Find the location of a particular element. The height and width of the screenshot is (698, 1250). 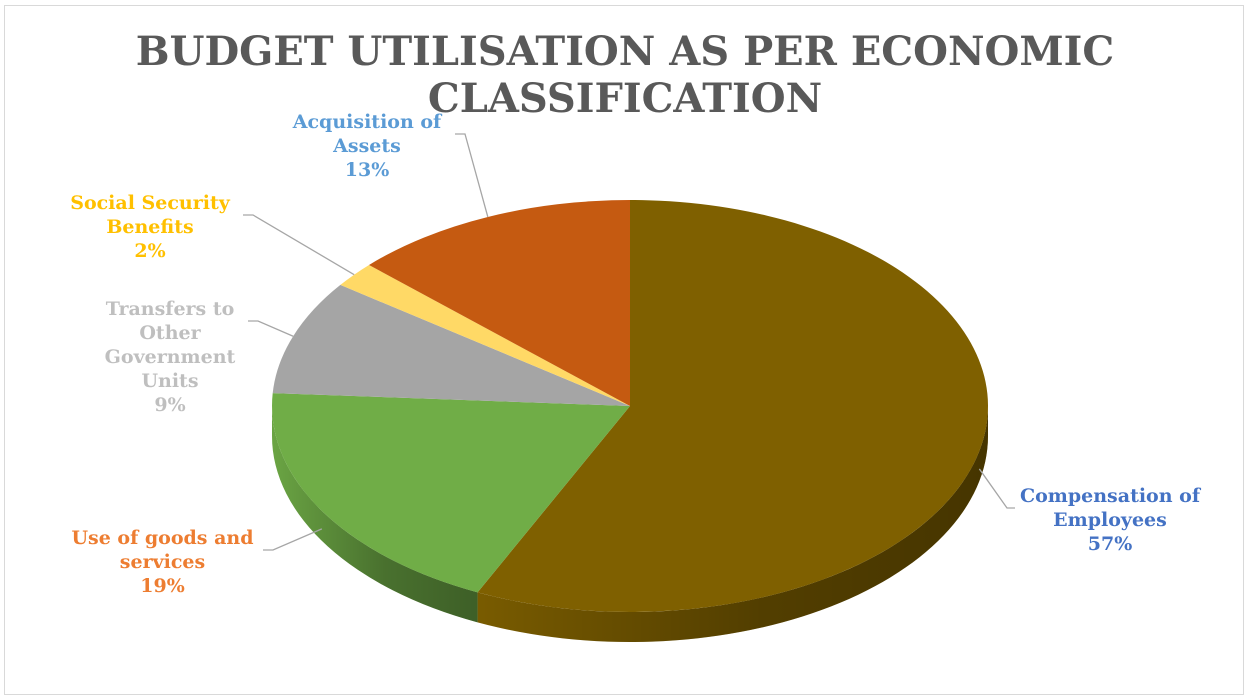

pie-side-shade-use-of-goods-and-services is located at coordinates (375, 514).